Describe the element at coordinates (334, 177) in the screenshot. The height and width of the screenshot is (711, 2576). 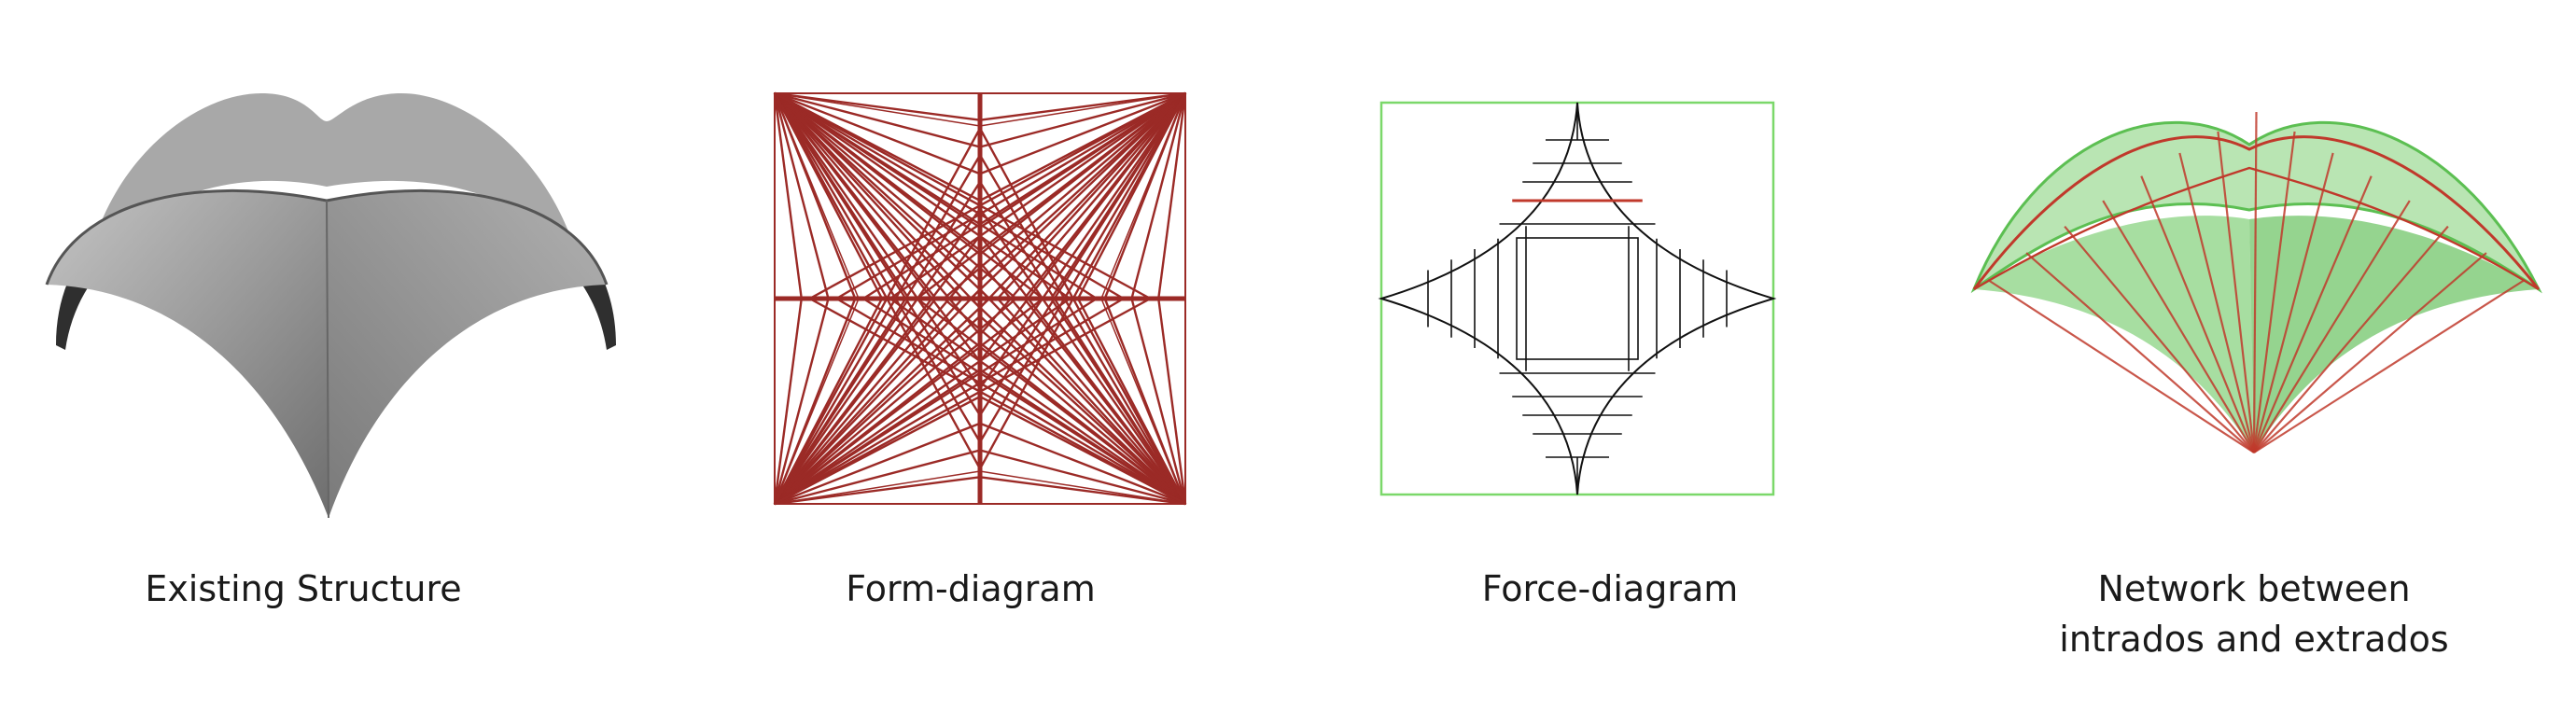
I see `vault-back-crown` at that location.